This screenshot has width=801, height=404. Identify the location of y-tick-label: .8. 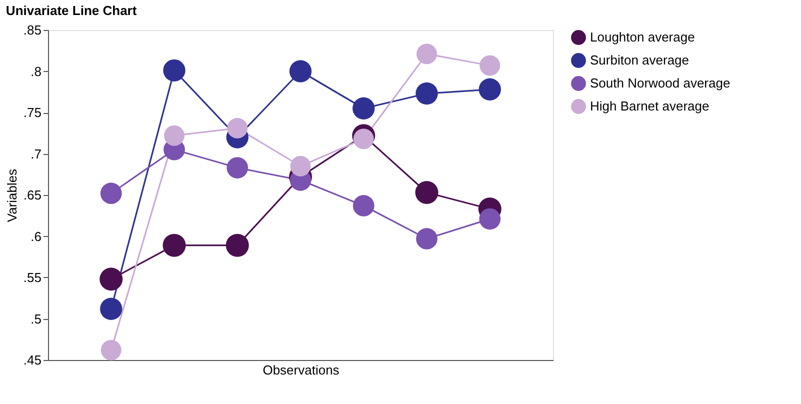
(36, 71).